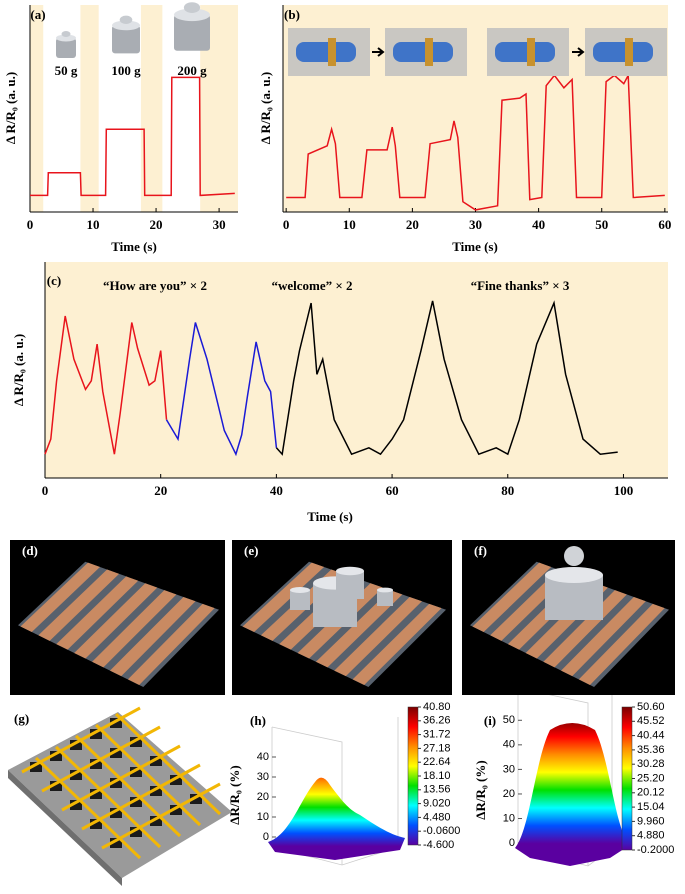 Image resolution: width=685 pixels, height=894 pixels. I want to click on x-tick-label: 10, so click(93, 224).